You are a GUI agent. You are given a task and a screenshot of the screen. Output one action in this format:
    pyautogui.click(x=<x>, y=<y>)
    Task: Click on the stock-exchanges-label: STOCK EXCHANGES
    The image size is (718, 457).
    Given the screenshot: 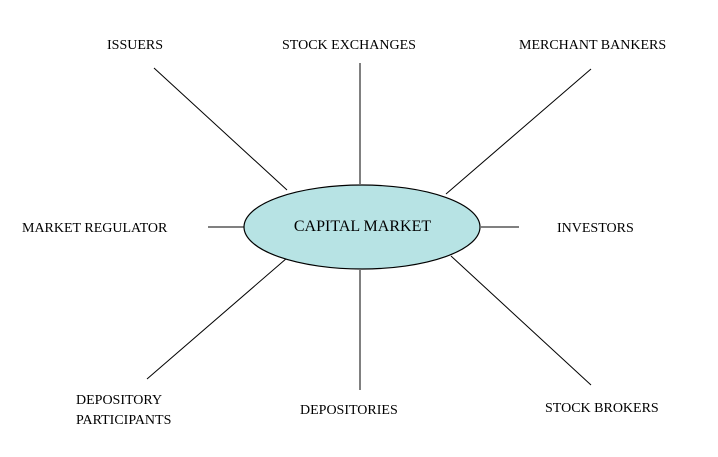 What is the action you would take?
    pyautogui.click(x=349, y=45)
    